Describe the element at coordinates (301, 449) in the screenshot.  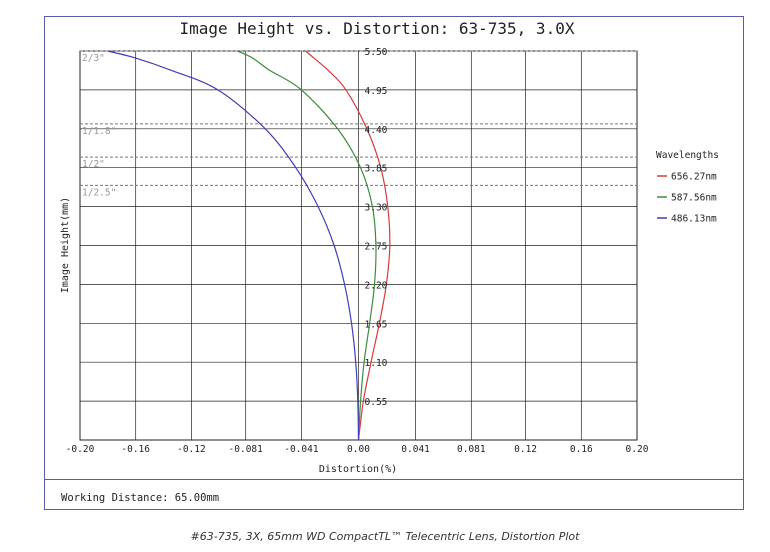
I see `x-tick-label: -0.041` at that location.